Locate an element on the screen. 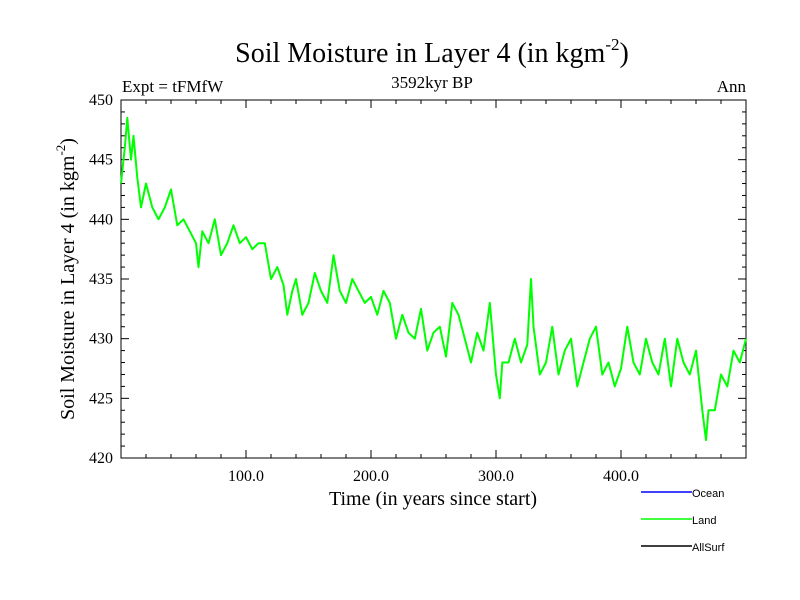  x-tick-label: 400.0 is located at coordinates (621, 476).